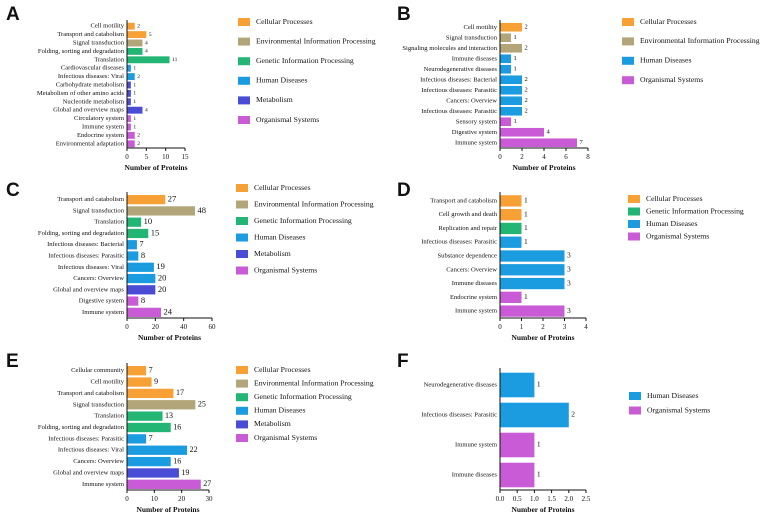 The height and width of the screenshot is (520, 772). I want to click on value-label: 7, so click(582, 142).